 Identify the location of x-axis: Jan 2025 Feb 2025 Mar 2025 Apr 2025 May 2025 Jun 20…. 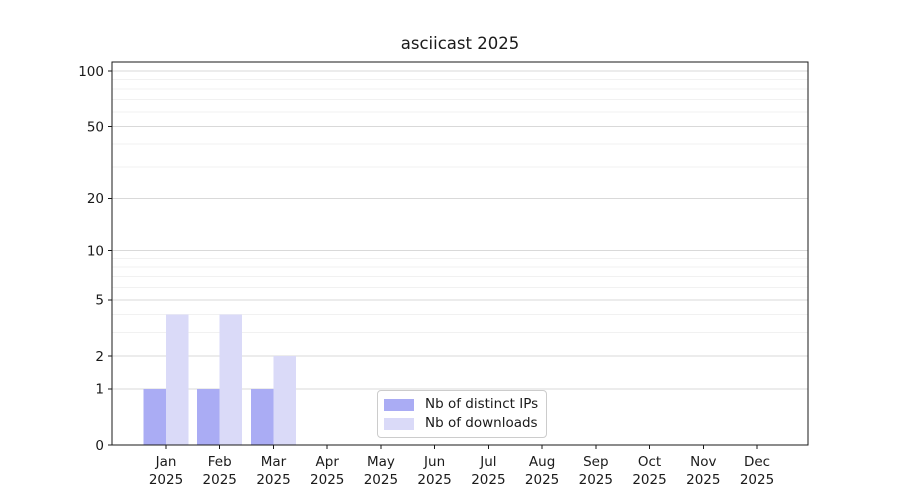
(461, 466).